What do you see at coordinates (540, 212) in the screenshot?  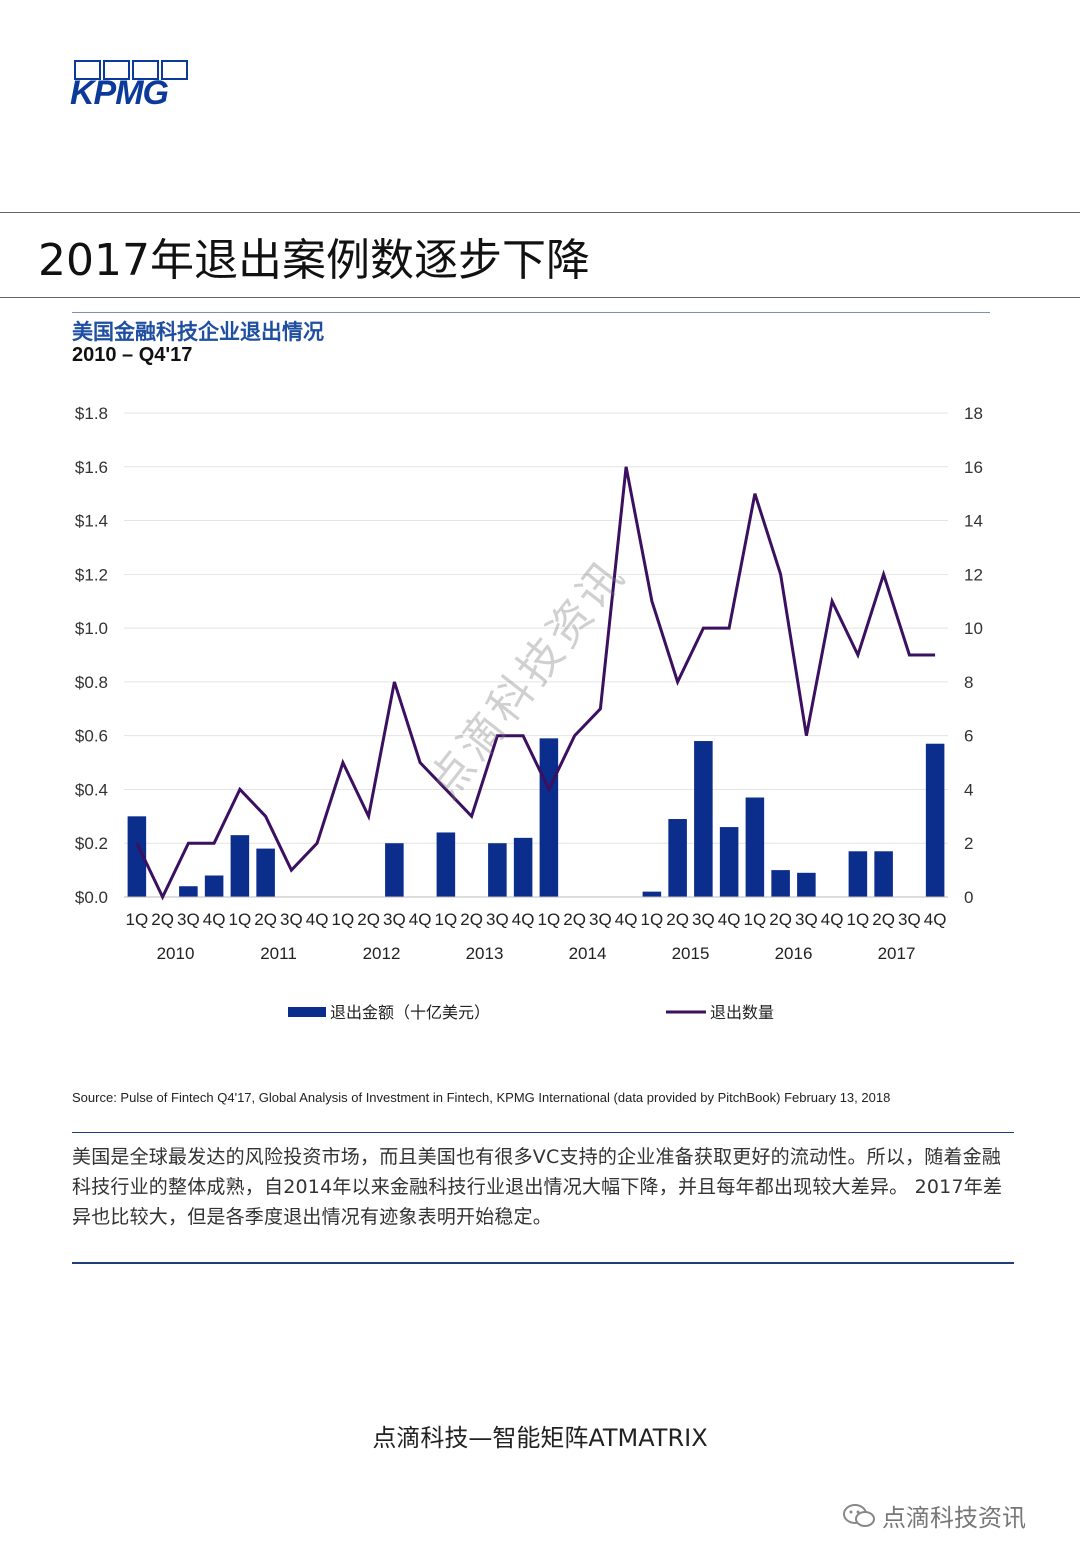 I see `header-rule` at bounding box center [540, 212].